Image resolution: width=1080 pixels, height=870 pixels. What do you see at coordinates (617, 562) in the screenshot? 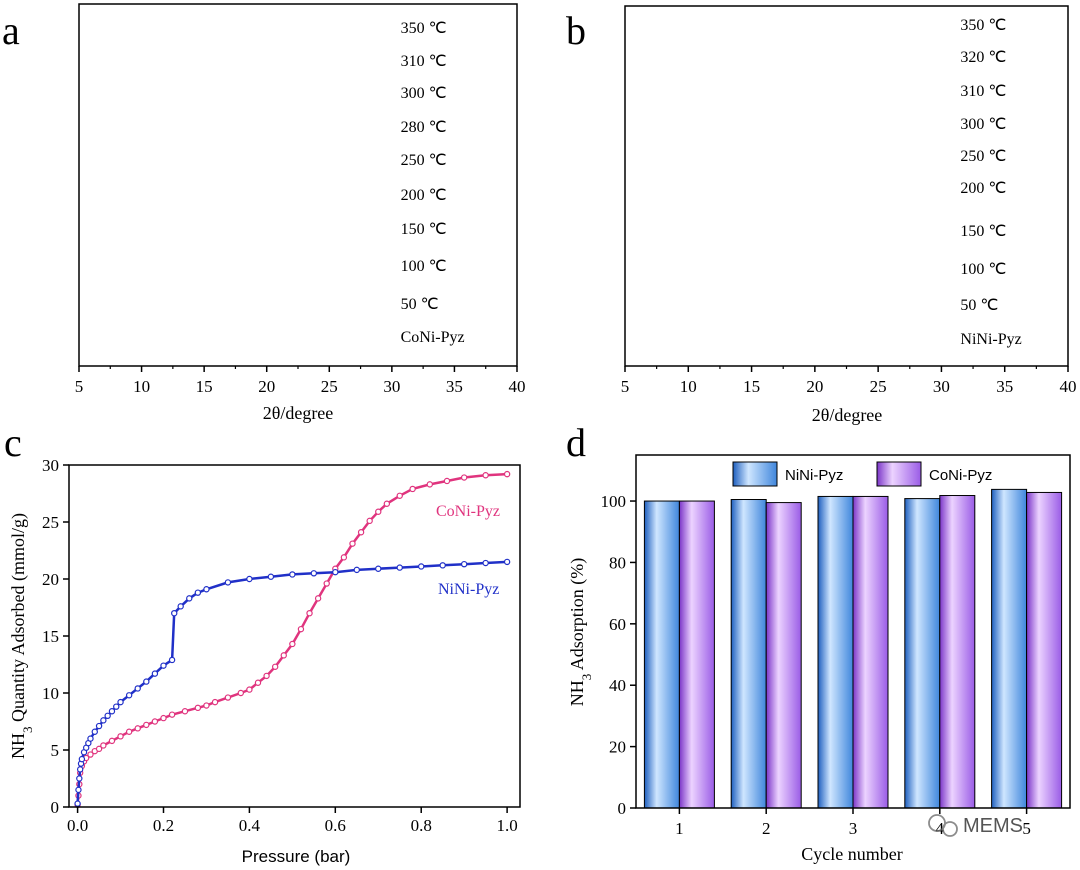
I see `d-y-tick-label-4: 80` at bounding box center [617, 562].